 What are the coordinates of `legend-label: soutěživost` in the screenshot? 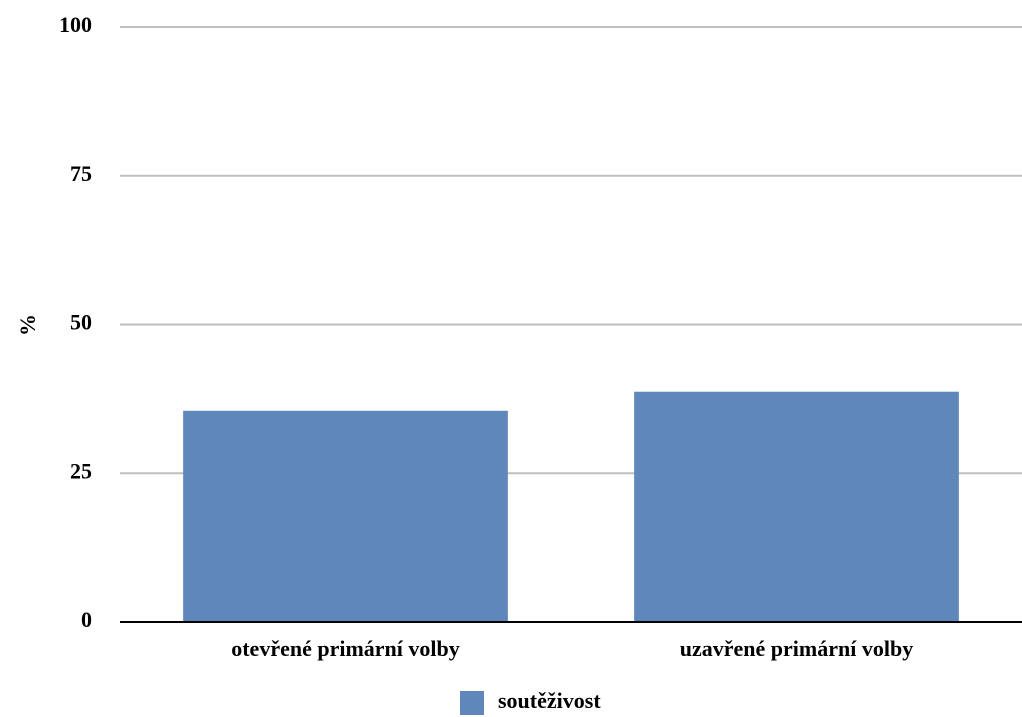 It's located at (549, 700).